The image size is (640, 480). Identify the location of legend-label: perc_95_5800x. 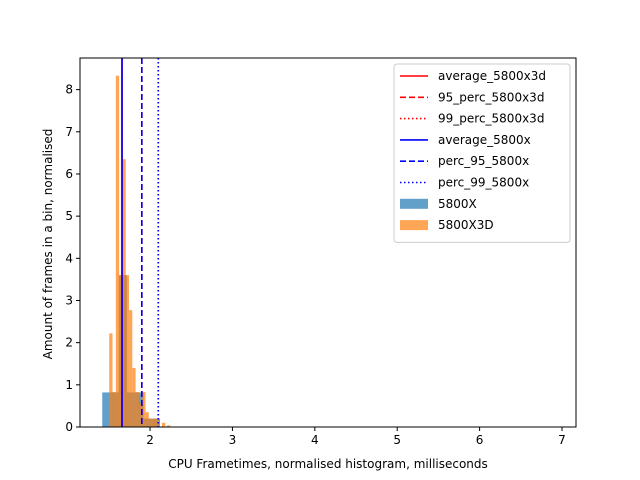
(483, 161).